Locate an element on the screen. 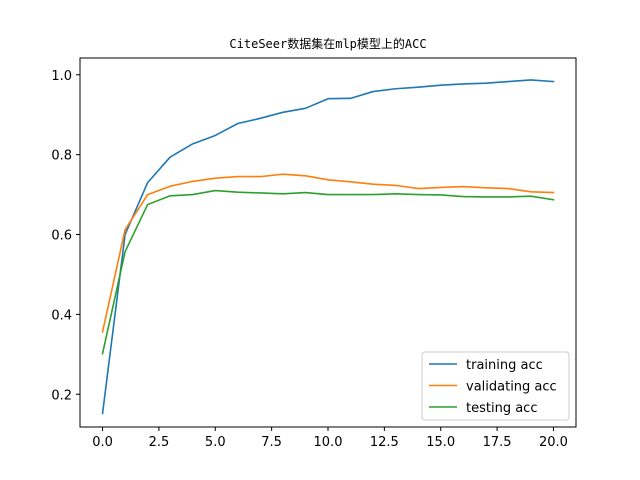 Image resolution: width=640 pixels, height=480 pixels. legend: training acc validating acc testing acc is located at coordinates (495, 386).